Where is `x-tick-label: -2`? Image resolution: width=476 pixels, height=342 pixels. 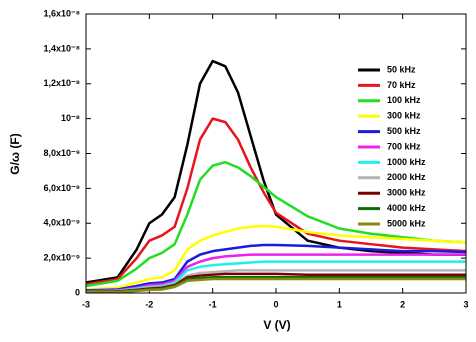
x-tick-label: -2 is located at coordinates (149, 304).